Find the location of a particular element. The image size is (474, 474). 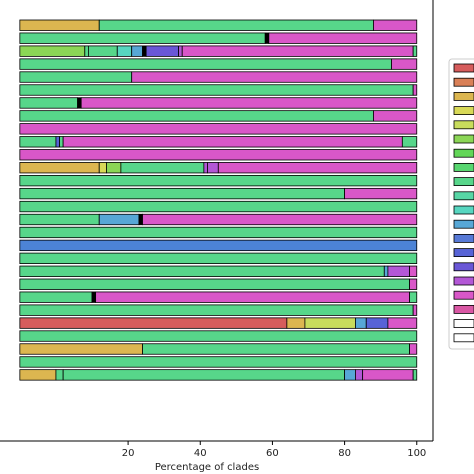

legend-frame is located at coordinates (461, 204).